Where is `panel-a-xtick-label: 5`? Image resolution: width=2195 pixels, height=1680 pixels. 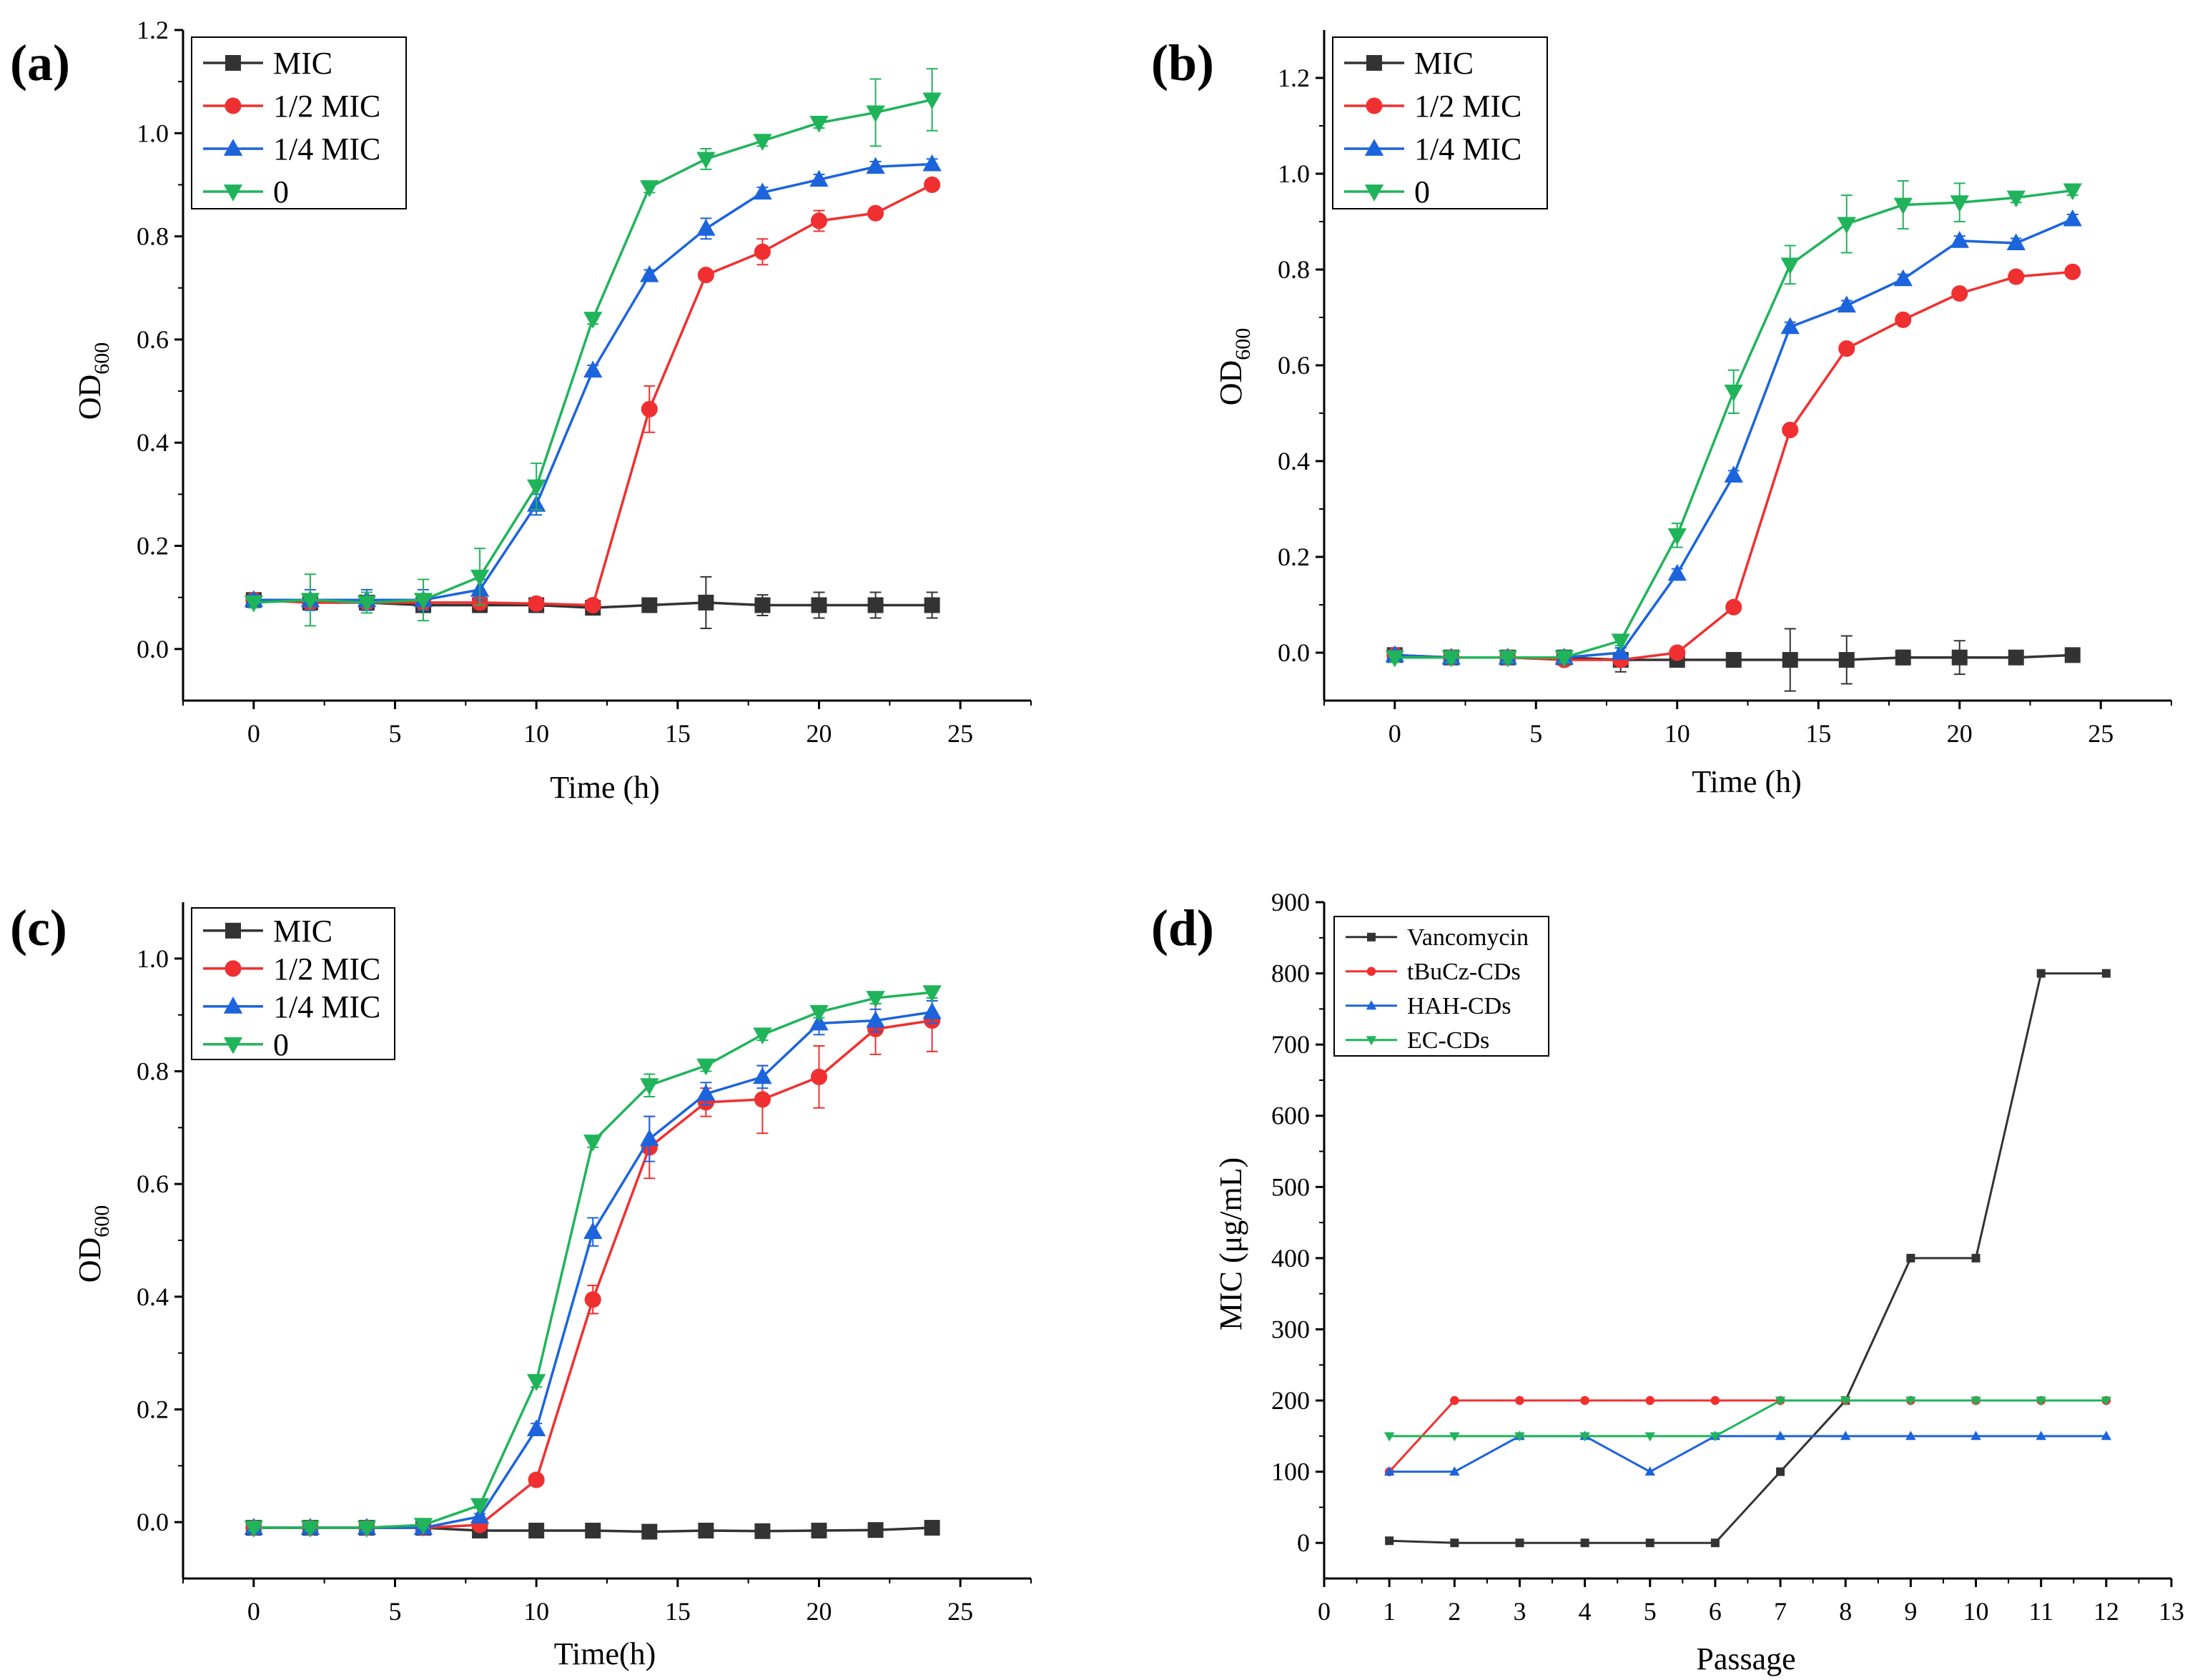 panel-a-xtick-label: 5 is located at coordinates (395, 733).